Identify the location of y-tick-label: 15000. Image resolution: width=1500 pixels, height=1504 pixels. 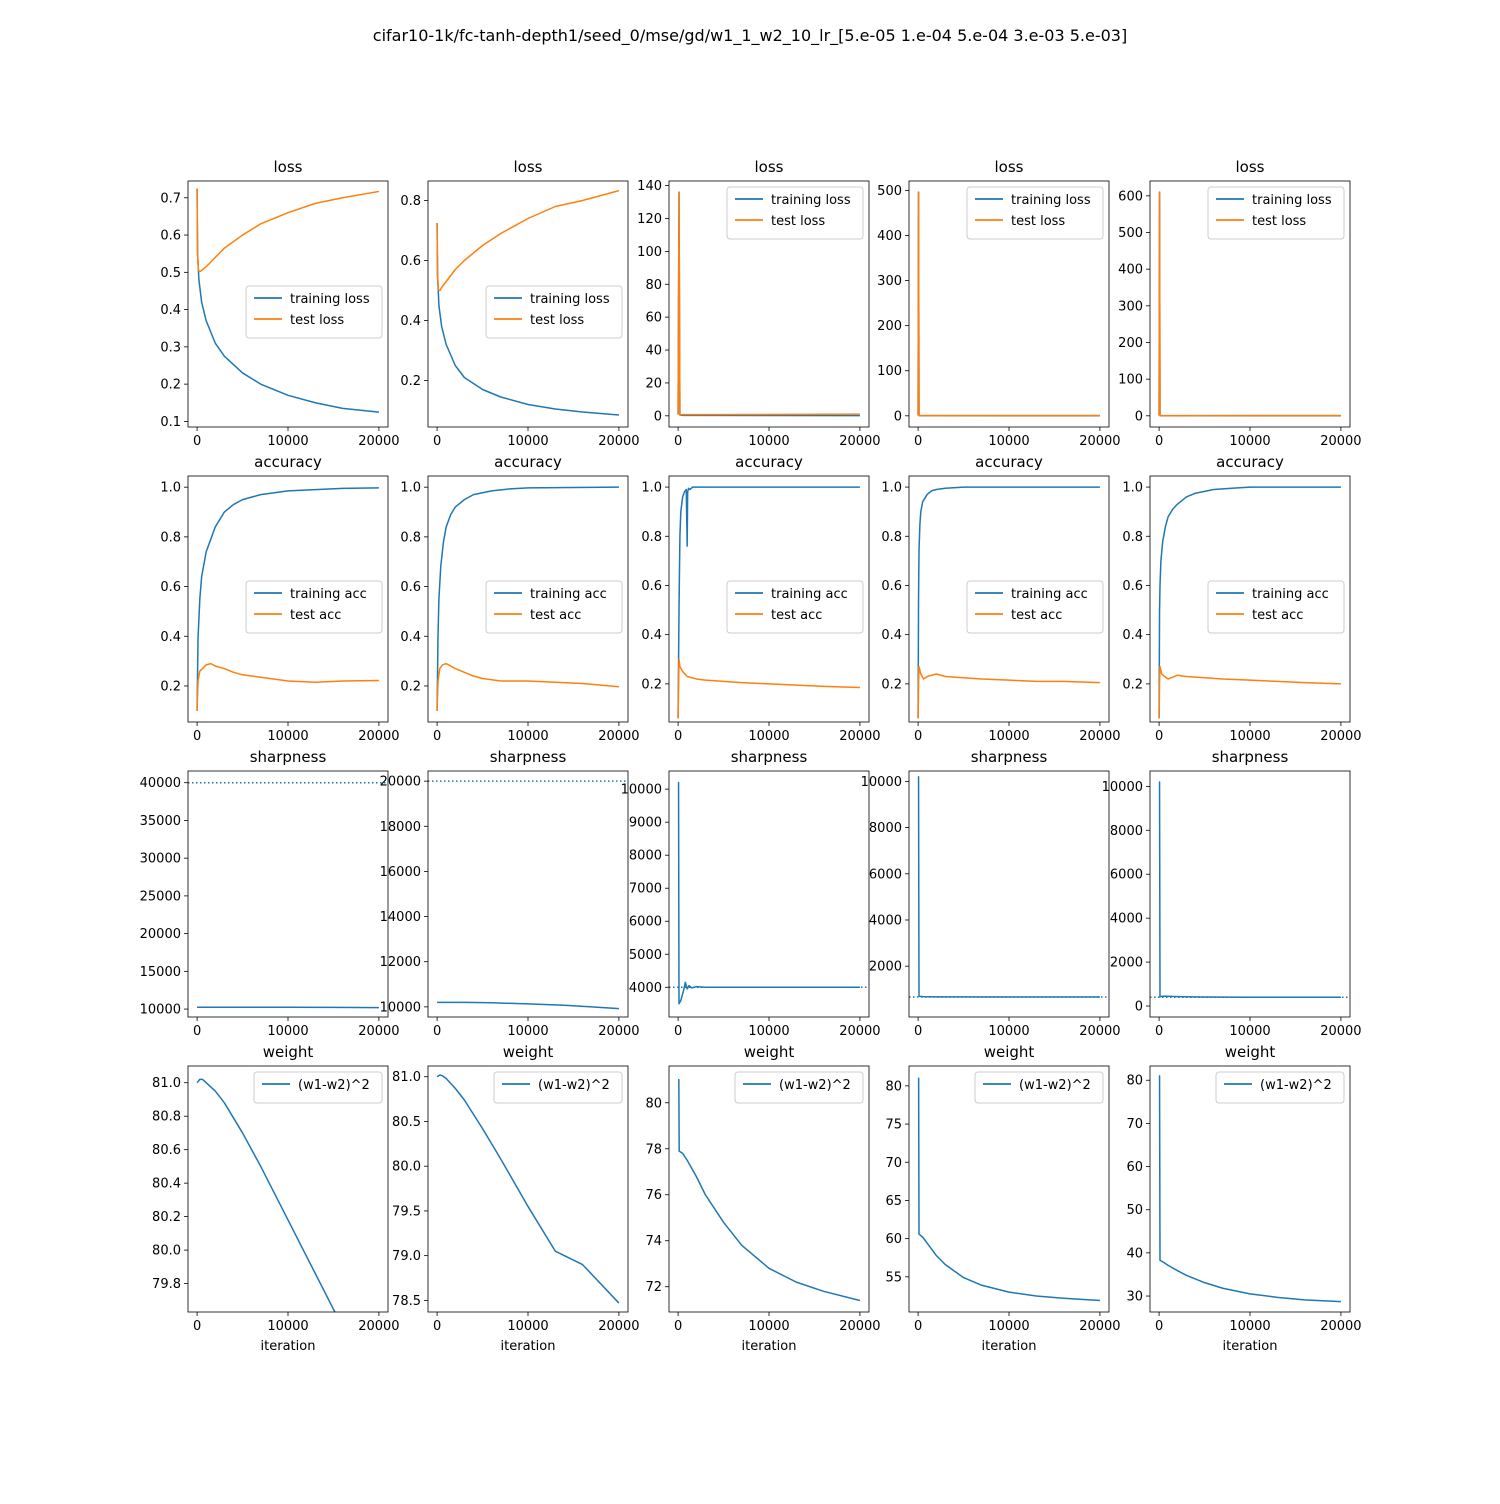
(160, 972).